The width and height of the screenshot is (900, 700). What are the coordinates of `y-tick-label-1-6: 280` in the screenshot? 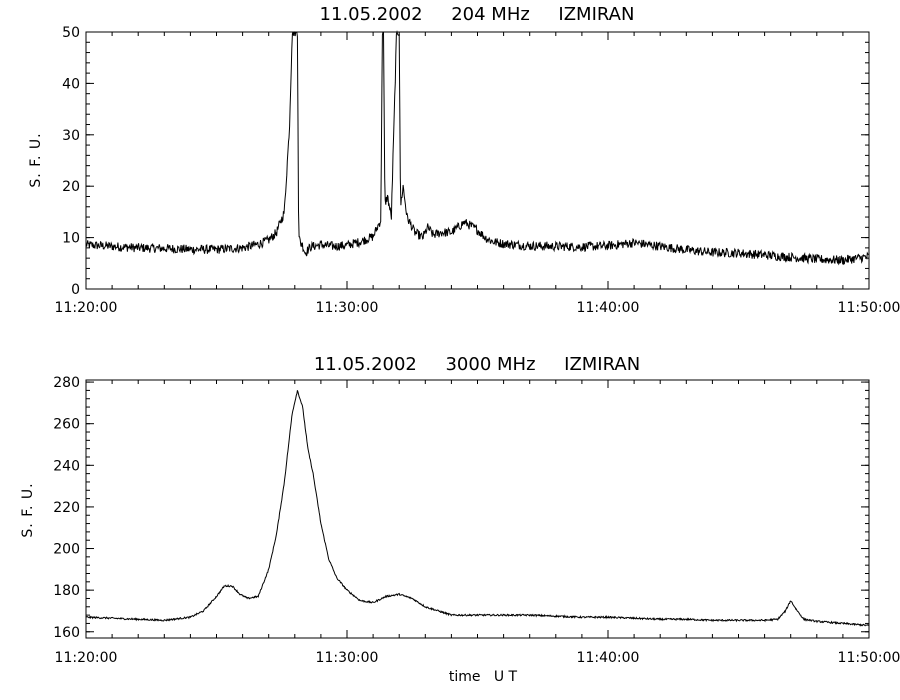 It's located at (66, 383).